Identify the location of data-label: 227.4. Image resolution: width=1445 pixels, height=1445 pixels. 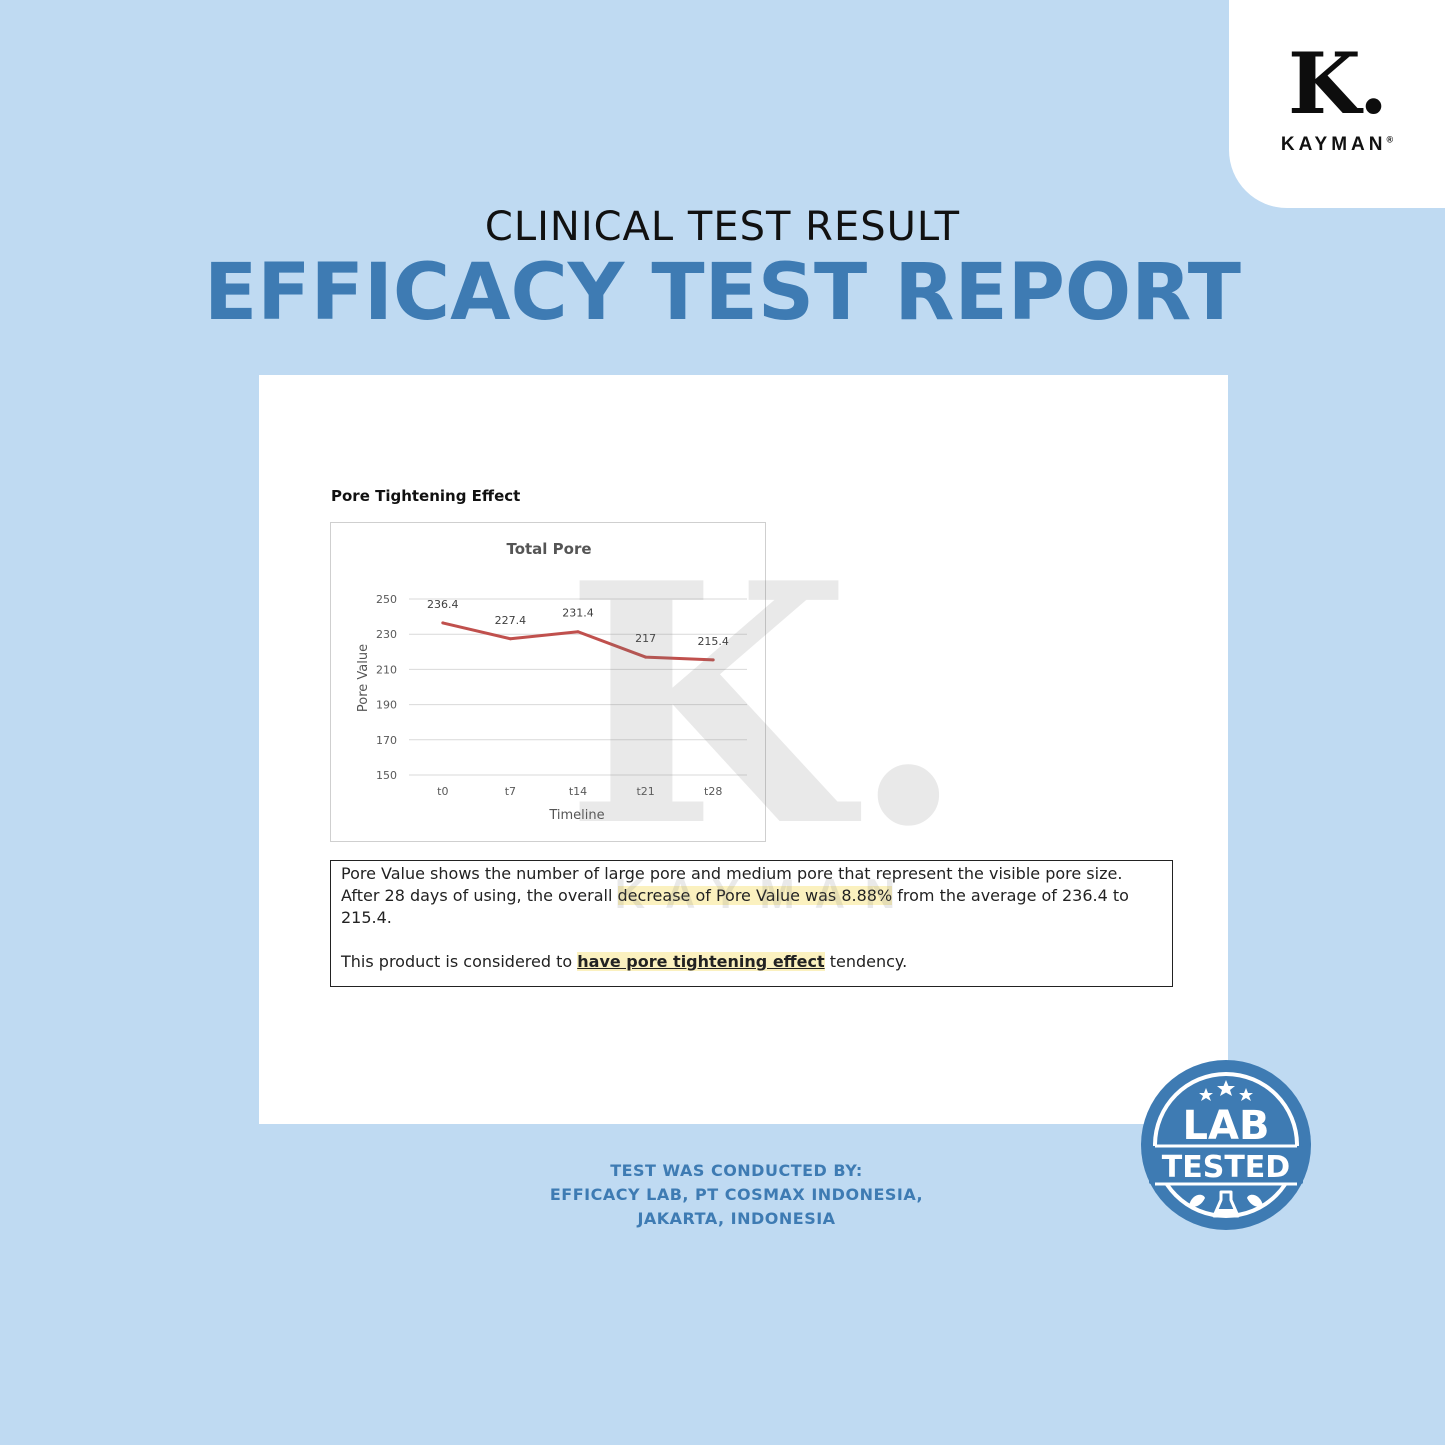
(511, 620).